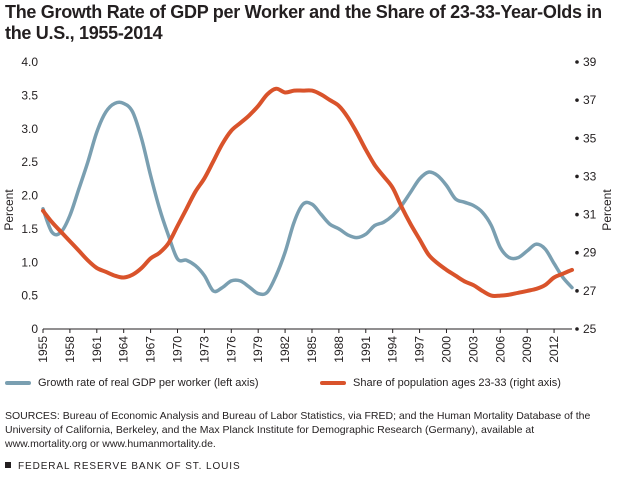 This screenshot has width=621, height=477. Describe the element at coordinates (590, 100) in the screenshot. I see `right-tick-label: 37` at that location.